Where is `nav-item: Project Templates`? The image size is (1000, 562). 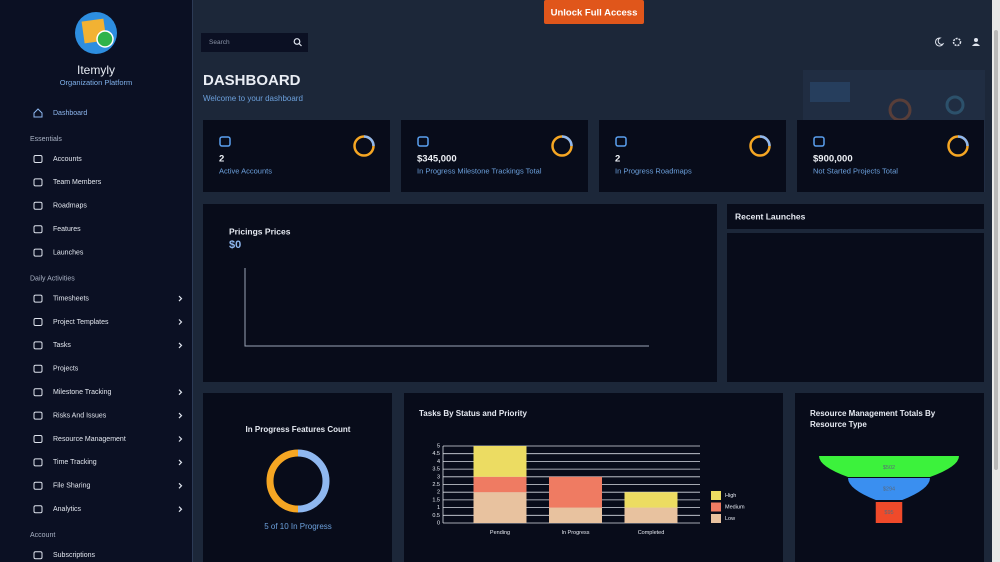 nav-item: Project Templates is located at coordinates (81, 322).